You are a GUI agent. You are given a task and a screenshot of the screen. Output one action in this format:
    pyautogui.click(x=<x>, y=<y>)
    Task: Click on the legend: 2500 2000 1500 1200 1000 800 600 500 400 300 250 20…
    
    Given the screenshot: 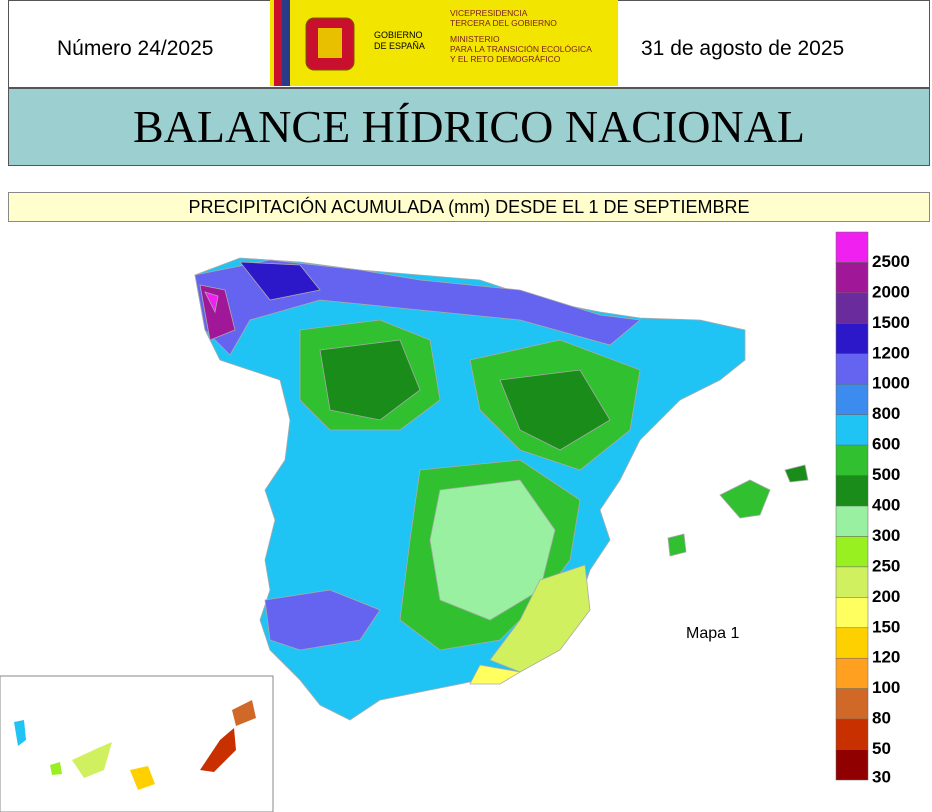 What is the action you would take?
    pyautogui.click(x=872, y=508)
    